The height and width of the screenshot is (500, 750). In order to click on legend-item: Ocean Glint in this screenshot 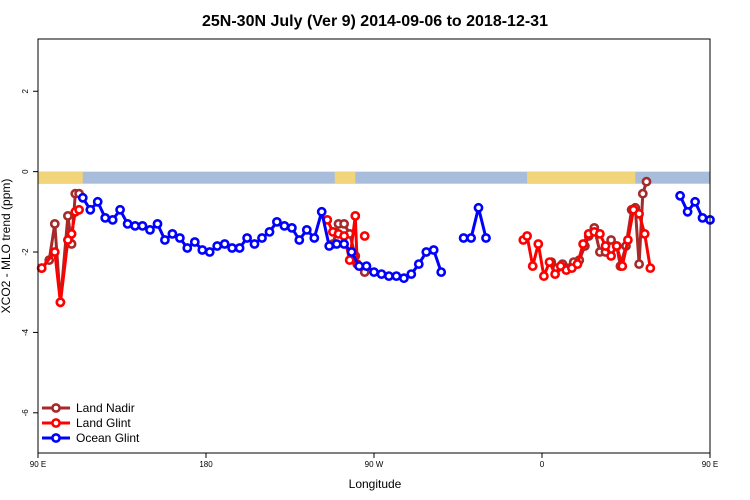, I will do `click(91, 438)`.